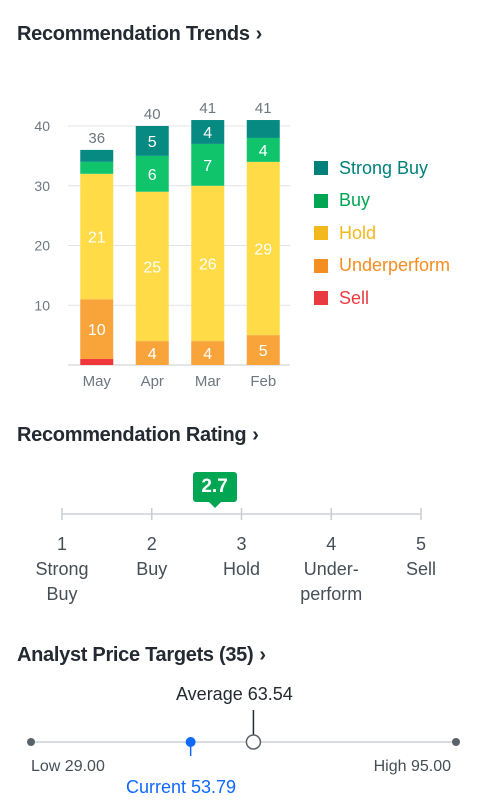  I want to click on legend-label: Strong Buy, so click(384, 167).